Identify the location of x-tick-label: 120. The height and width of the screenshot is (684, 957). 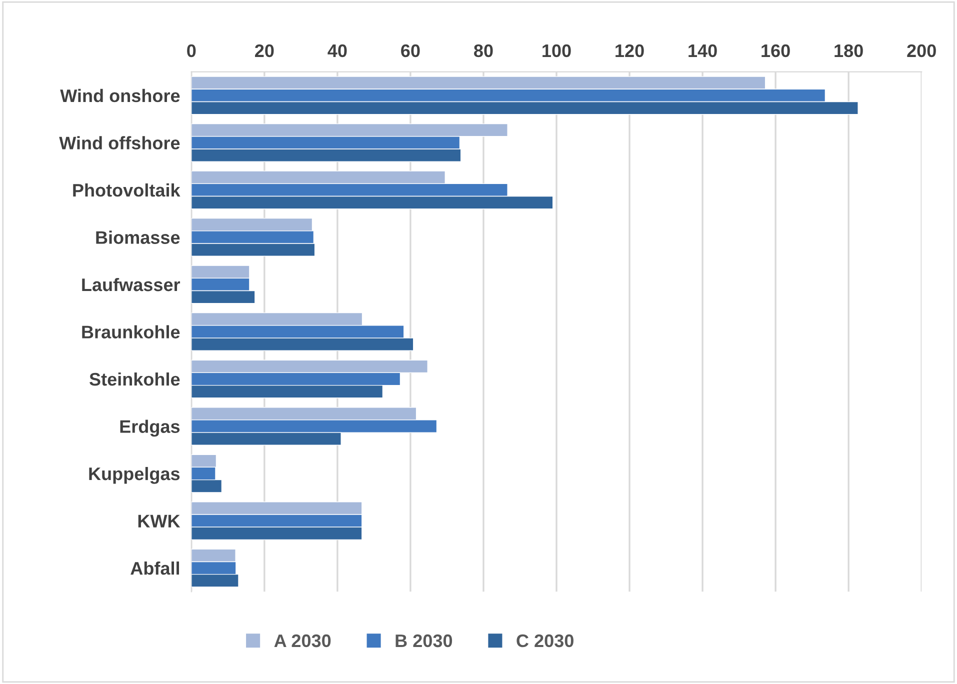
(630, 51).